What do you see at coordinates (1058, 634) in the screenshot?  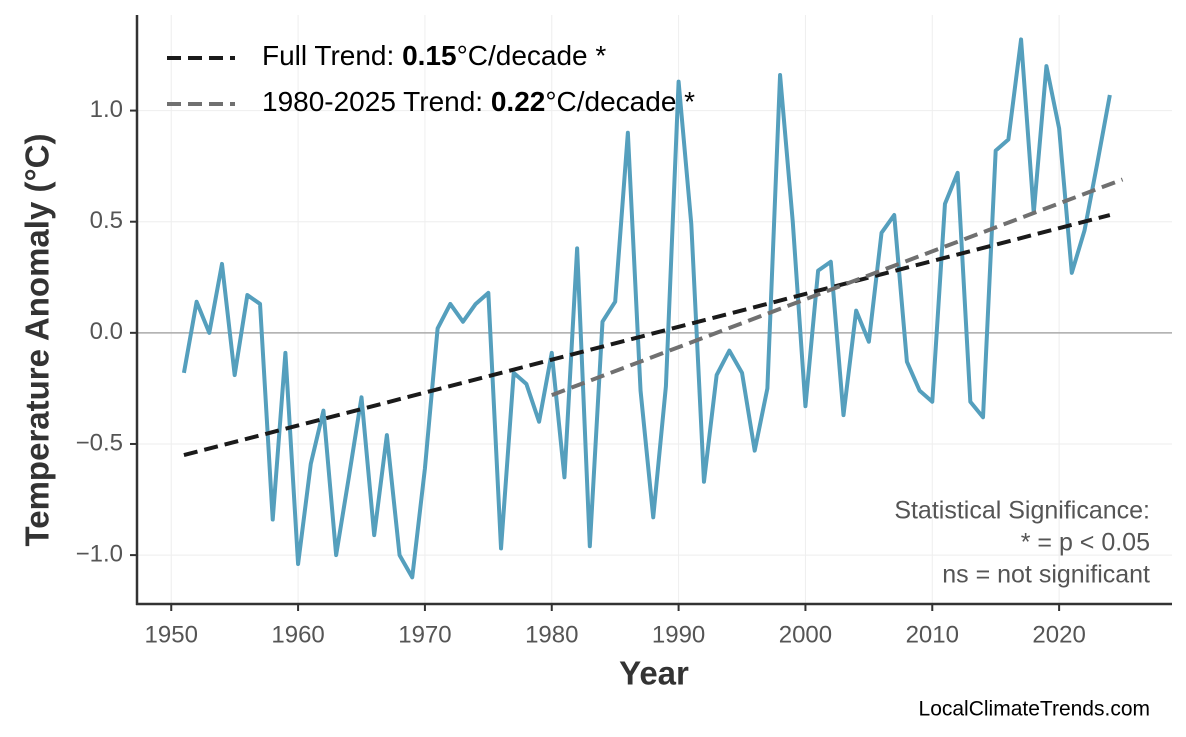 I see `x-tick-label: 2020` at bounding box center [1058, 634].